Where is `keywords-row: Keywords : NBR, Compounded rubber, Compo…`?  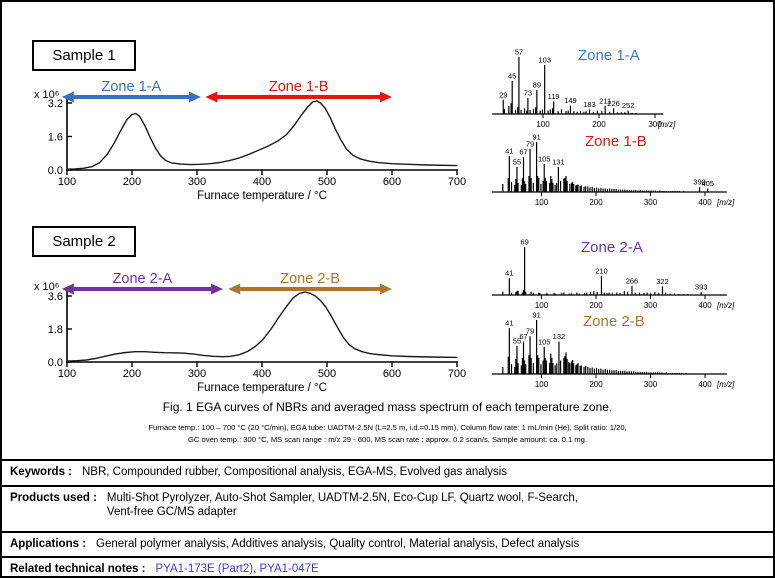
keywords-row: Keywords : NBR, Compounded rubber, Compo… is located at coordinates (387, 472).